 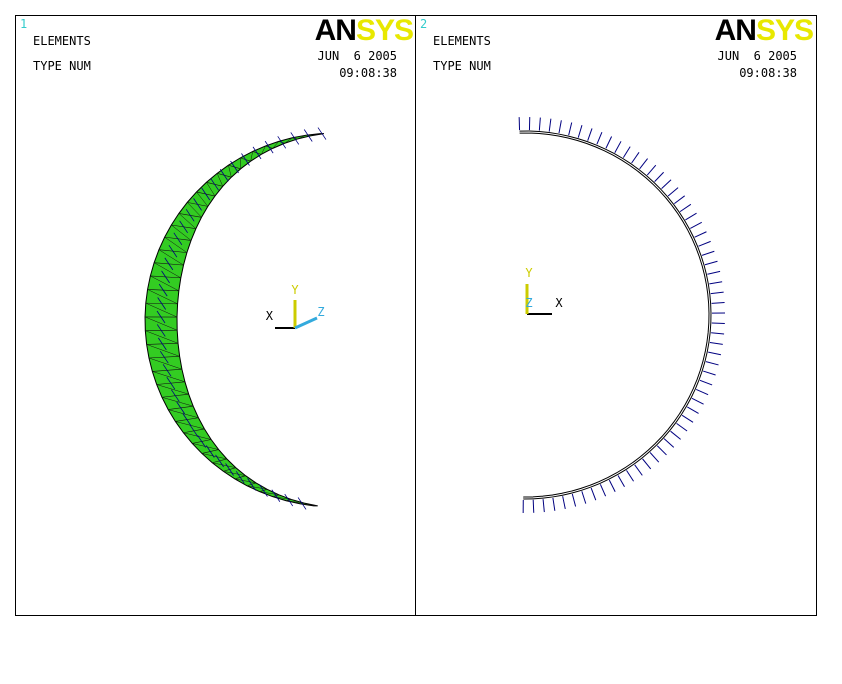 I want to click on window-number: 1, so click(x=23, y=24).